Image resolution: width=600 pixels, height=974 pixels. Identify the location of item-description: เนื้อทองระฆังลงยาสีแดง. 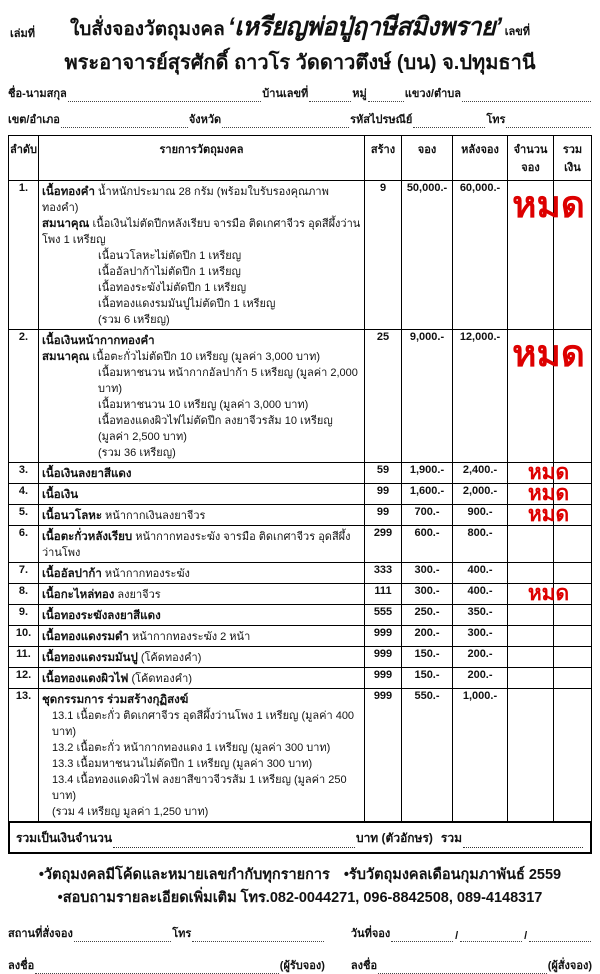
(201, 615).